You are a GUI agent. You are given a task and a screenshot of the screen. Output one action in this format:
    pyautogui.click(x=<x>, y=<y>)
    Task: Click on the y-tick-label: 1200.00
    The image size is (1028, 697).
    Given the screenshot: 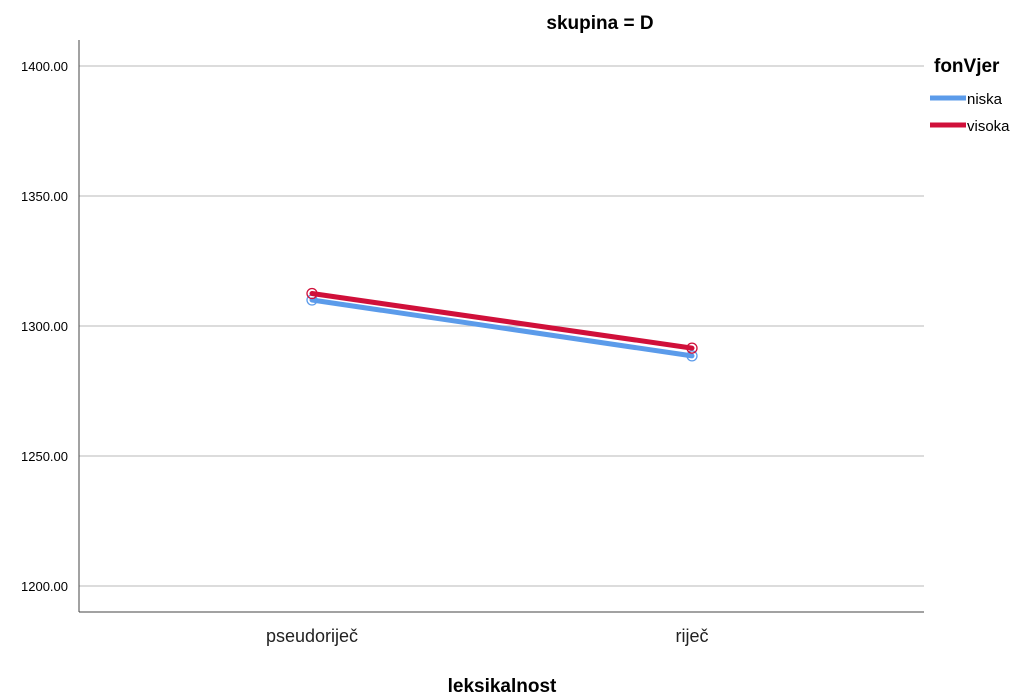 What is the action you would take?
    pyautogui.click(x=44, y=586)
    